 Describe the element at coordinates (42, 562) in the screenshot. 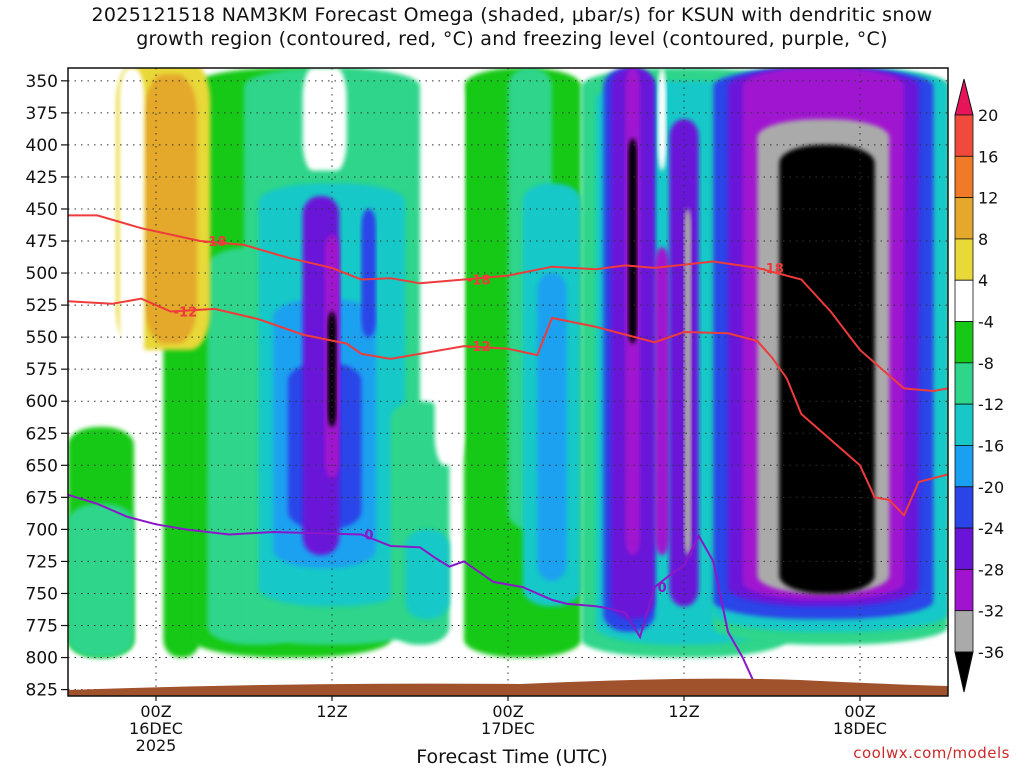

I see `y-tick-label-725: 725` at that location.